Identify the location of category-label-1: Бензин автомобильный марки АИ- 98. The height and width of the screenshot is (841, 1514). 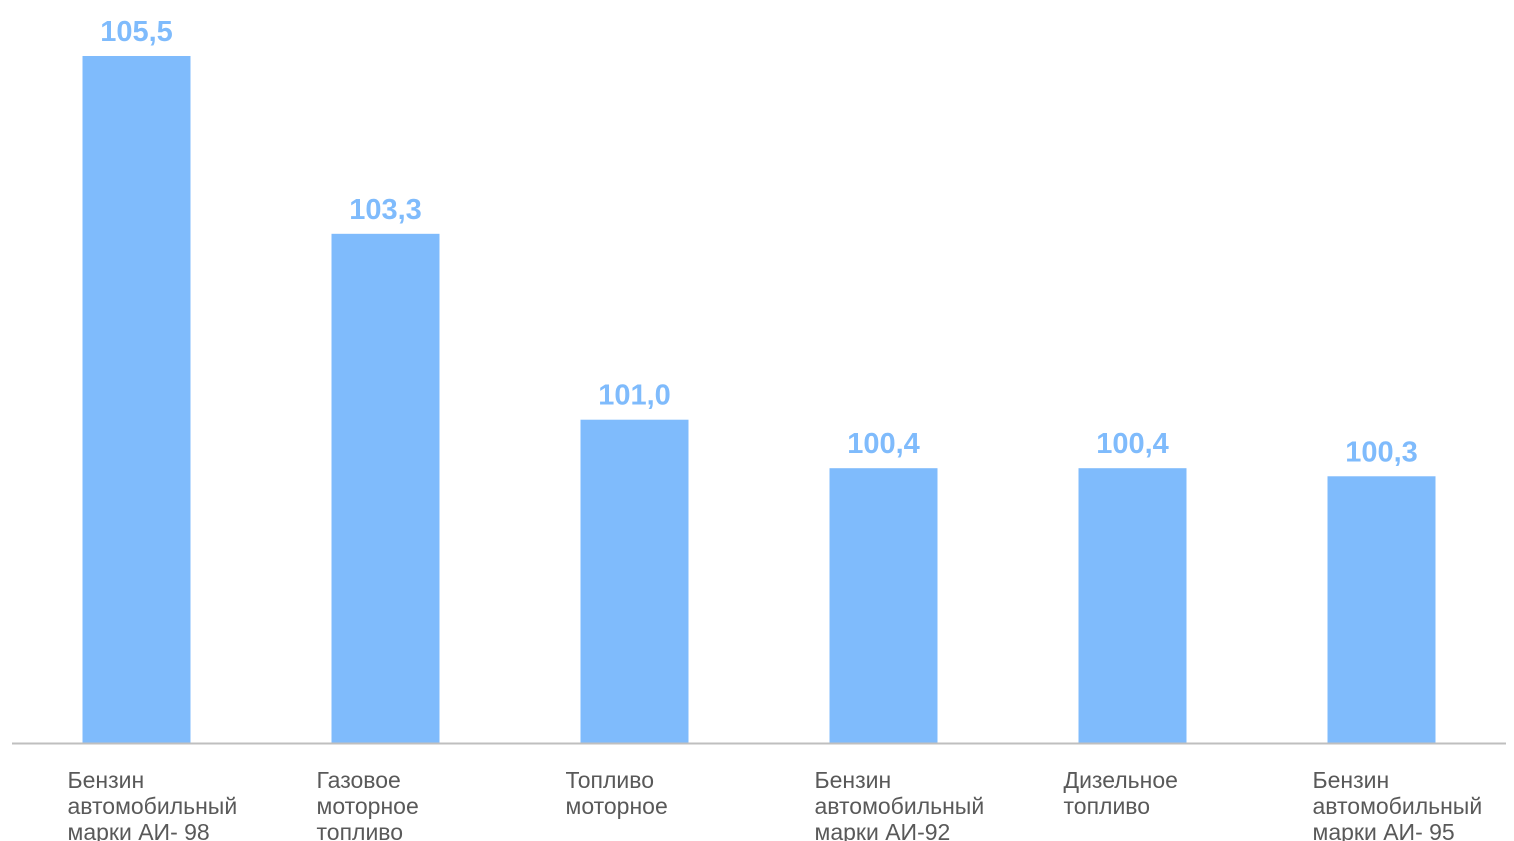
(153, 804).